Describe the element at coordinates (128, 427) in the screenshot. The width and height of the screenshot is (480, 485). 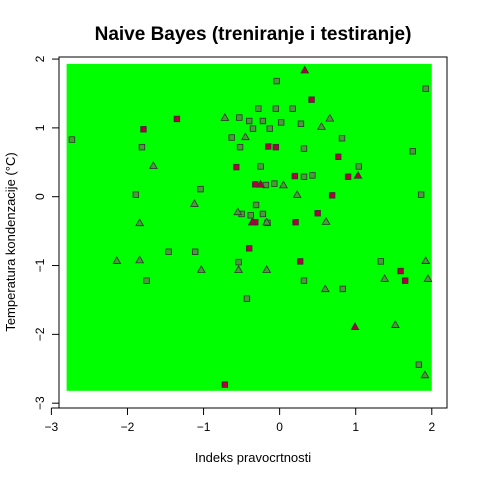
I see `x-tick-label: −2` at that location.